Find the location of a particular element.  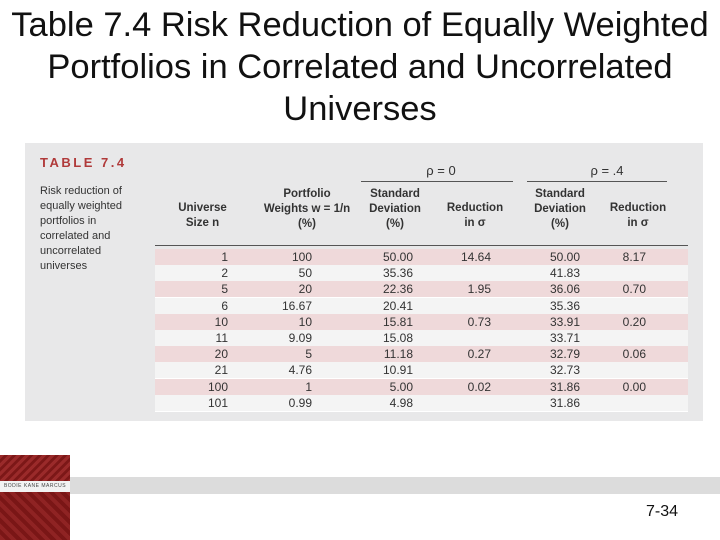

table-cell: 0.20 is located at coordinates (634, 321).